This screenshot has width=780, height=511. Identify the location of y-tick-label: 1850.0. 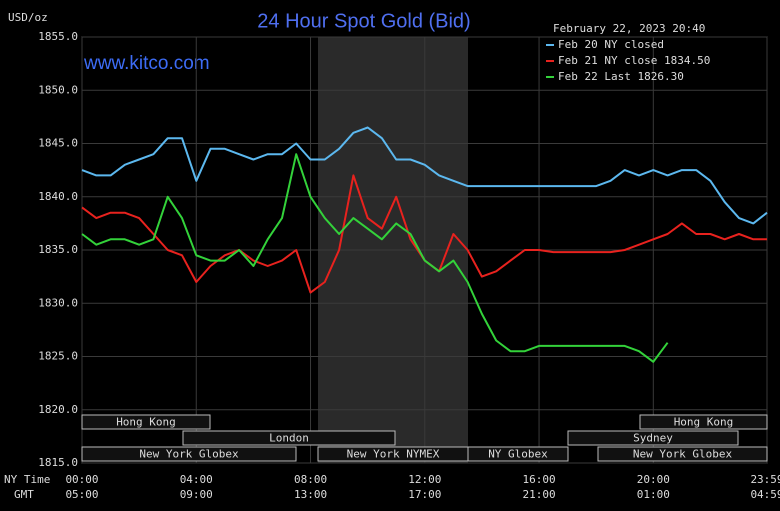
(58, 89).